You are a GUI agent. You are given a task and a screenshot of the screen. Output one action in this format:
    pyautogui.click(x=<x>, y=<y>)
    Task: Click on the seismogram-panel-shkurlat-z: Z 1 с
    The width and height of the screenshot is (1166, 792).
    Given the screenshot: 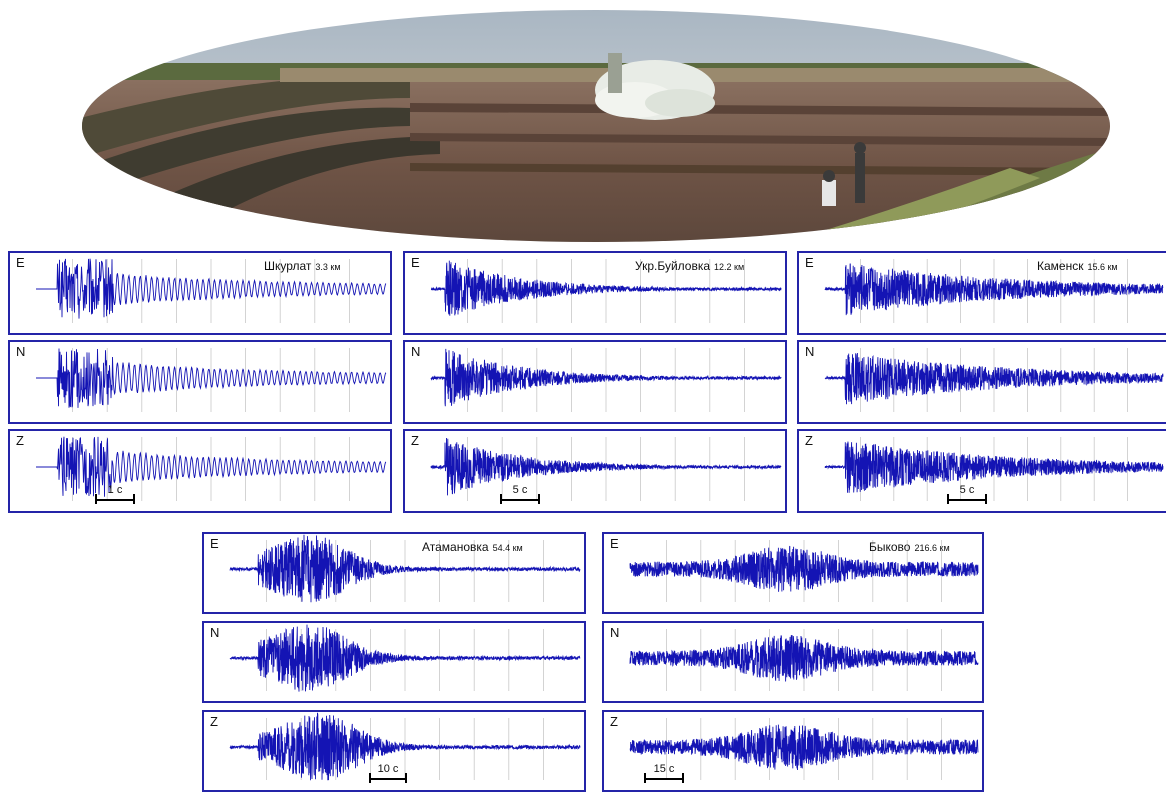 What is the action you would take?
    pyautogui.click(x=200, y=471)
    